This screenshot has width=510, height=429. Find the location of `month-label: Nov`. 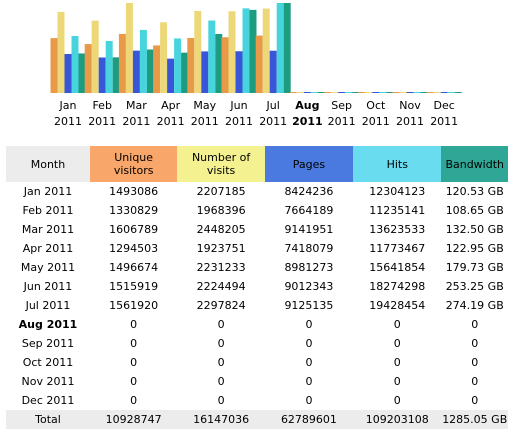

month-label: Nov is located at coordinates (410, 105).